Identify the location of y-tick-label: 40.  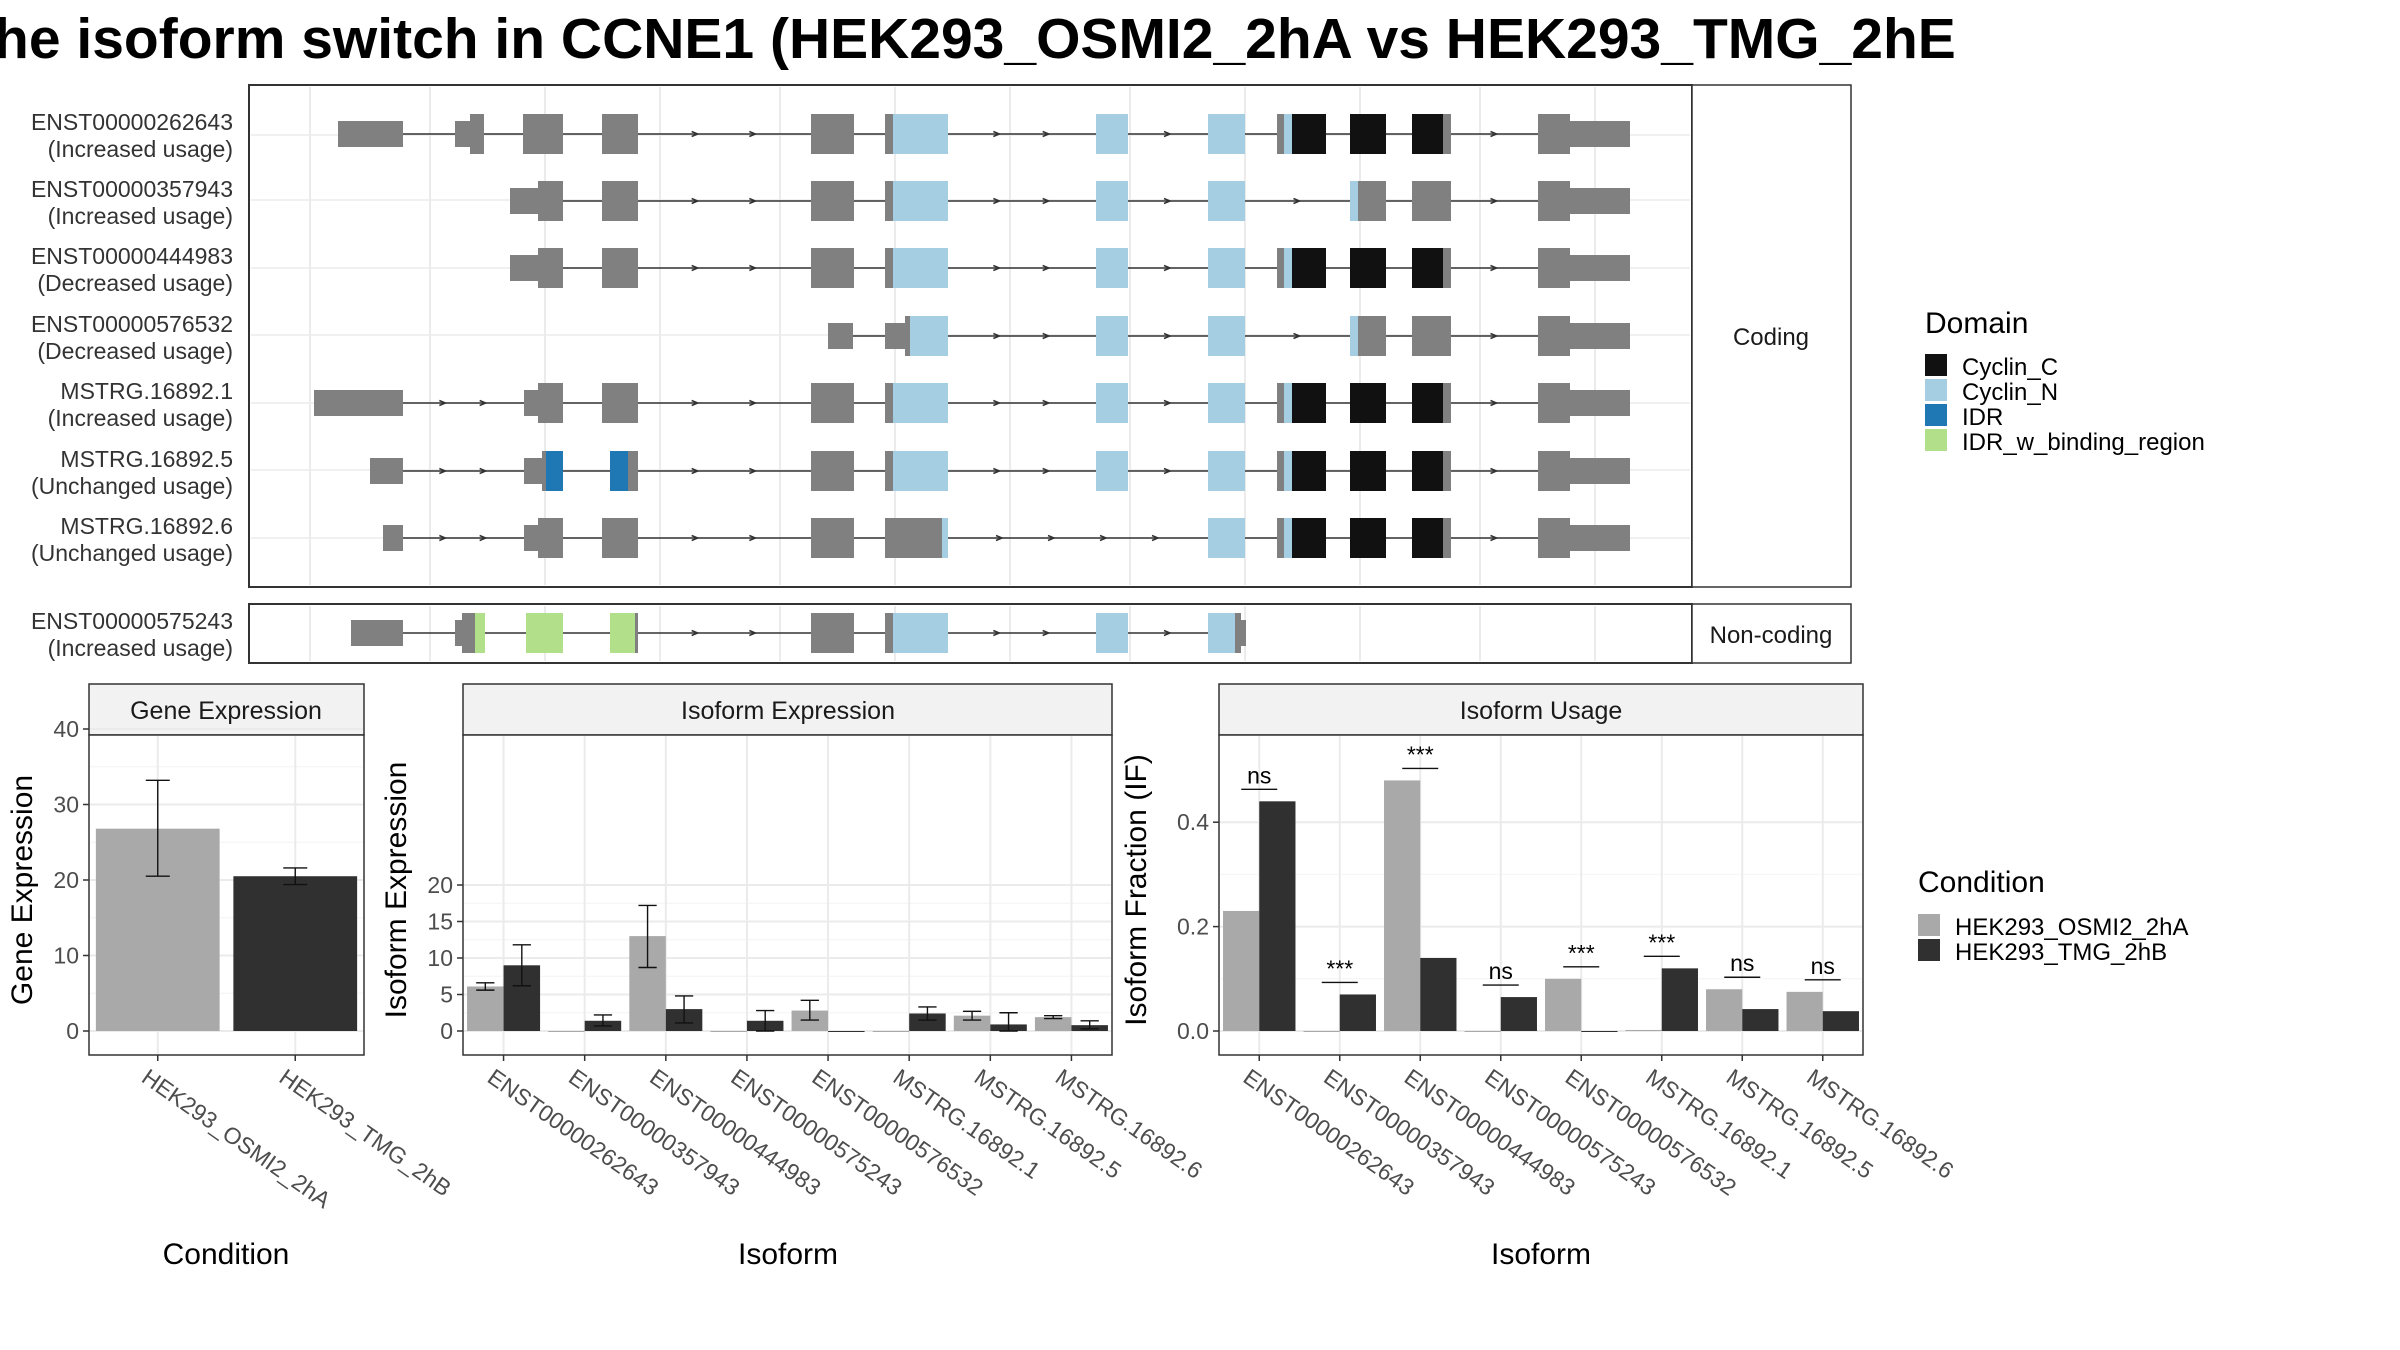
(66, 729).